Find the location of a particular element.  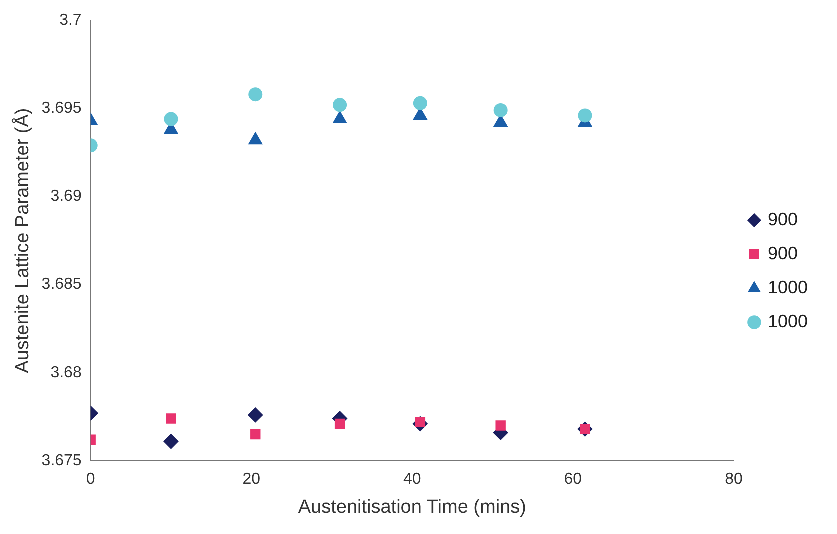

y-tick-label: 3.695 is located at coordinates (62, 109).